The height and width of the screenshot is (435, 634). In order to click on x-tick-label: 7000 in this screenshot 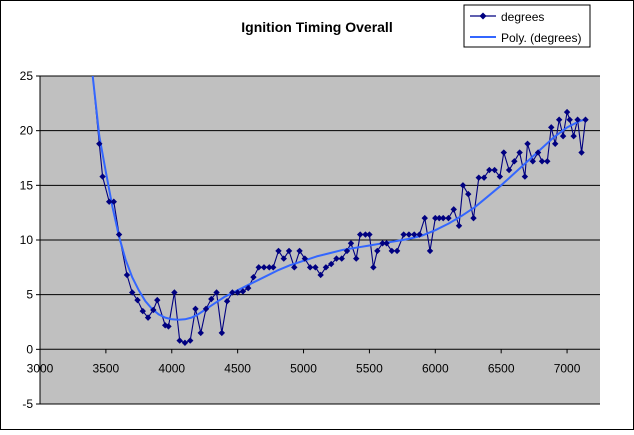, I will do `click(567, 368)`.